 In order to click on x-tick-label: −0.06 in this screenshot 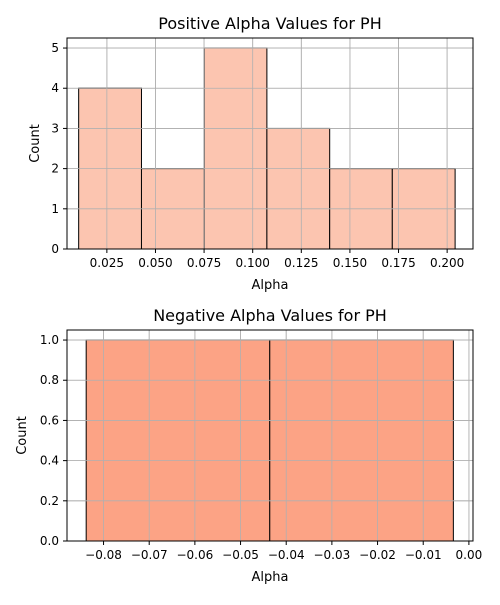, I will do `click(194, 555)`.